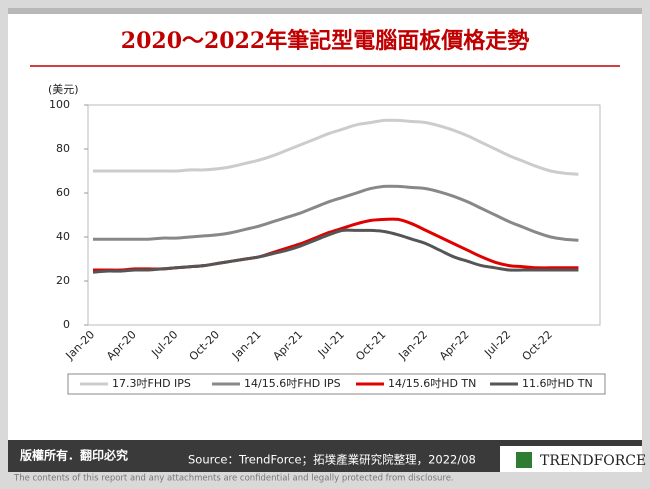 Image resolution: width=650 pixels, height=489 pixels. Describe the element at coordinates (63, 236) in the screenshot. I see `y-tick-label: 40` at that location.